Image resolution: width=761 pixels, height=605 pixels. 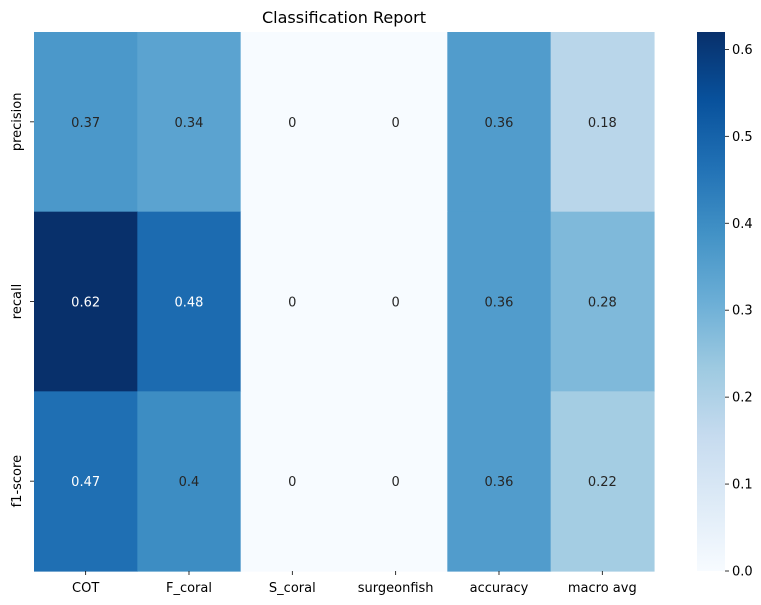 I want to click on y-axis-ticks: precision recall f1-score, so click(x=22, y=300).